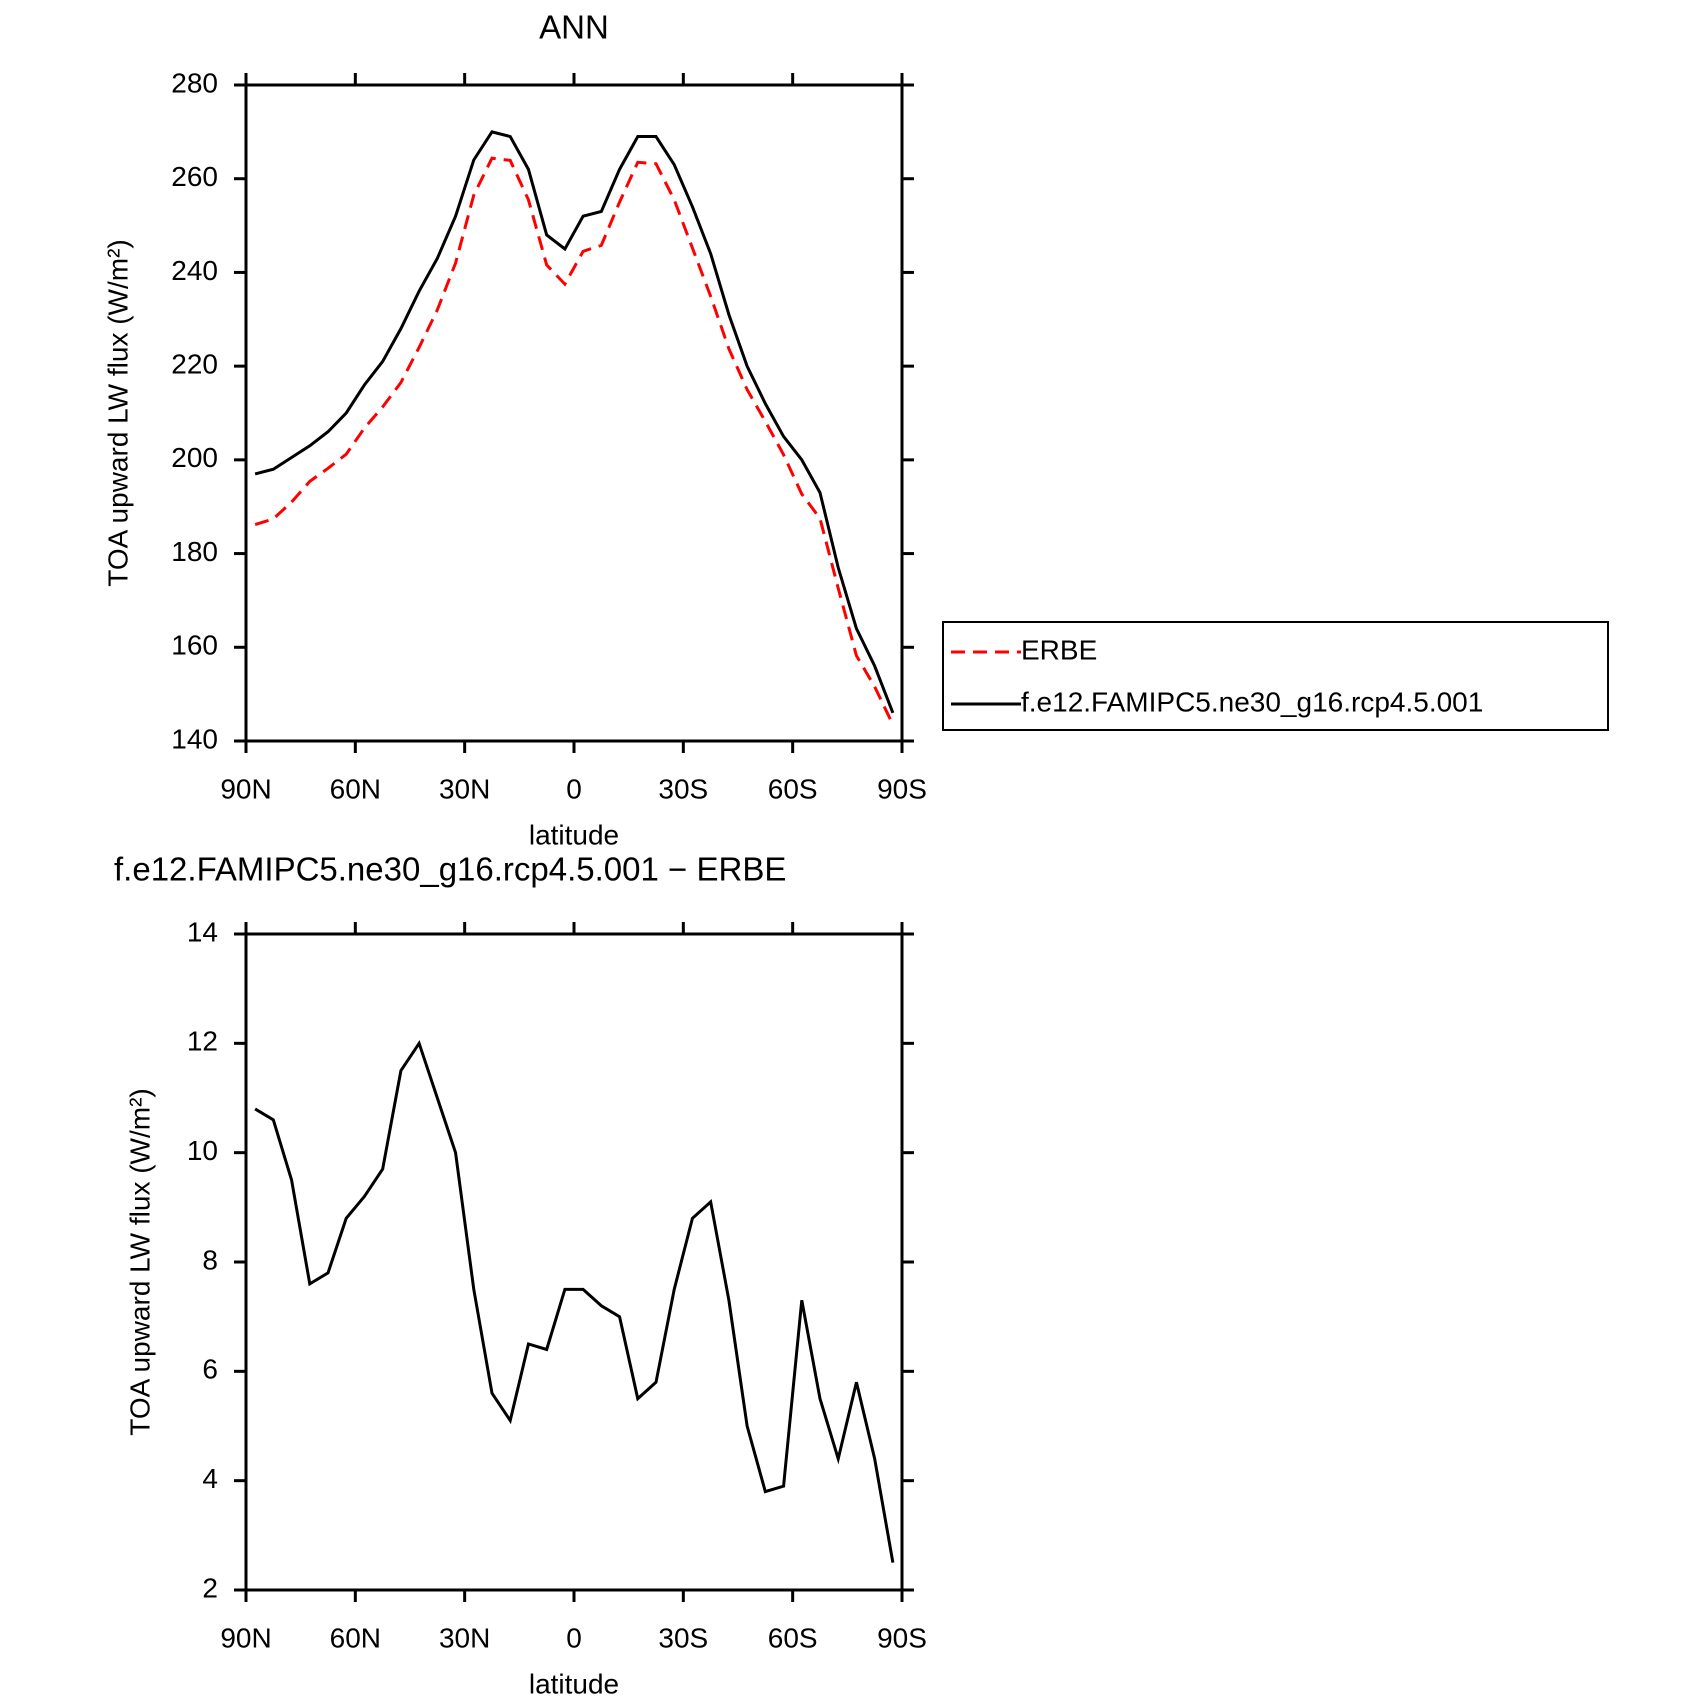 The image size is (1697, 1697). What do you see at coordinates (450, 869) in the screenshot?
I see `chart-title: f.e12.FAMIPC5.ne30_g16.rcp4.5.001 − ERBE` at bounding box center [450, 869].